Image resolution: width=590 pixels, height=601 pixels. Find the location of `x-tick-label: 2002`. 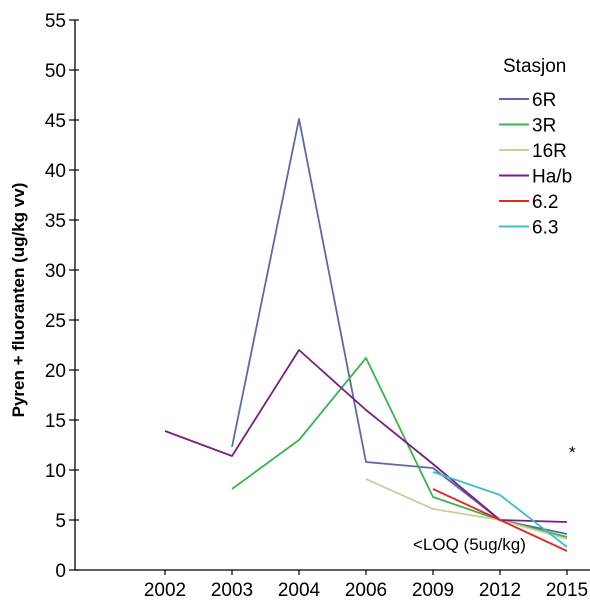

x-tick-label: 2002 is located at coordinates (165, 590).